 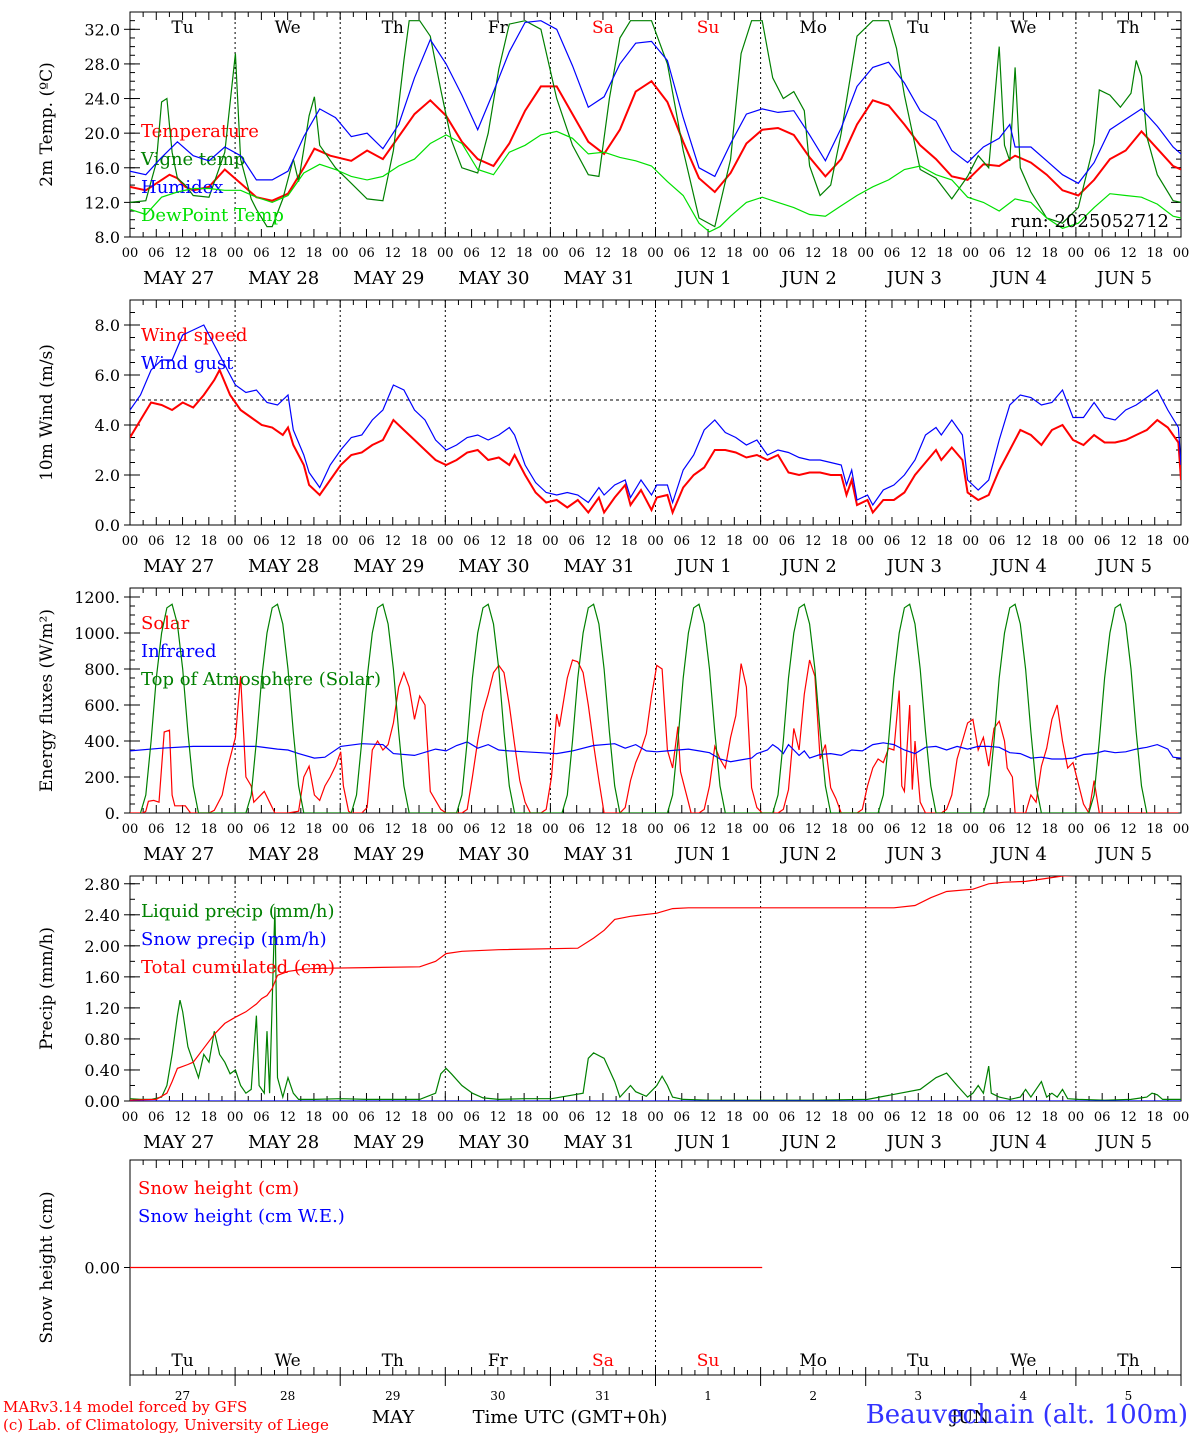 What do you see at coordinates (102, 1039) in the screenshot?
I see `y-tick-label: 0.80` at bounding box center [102, 1039].